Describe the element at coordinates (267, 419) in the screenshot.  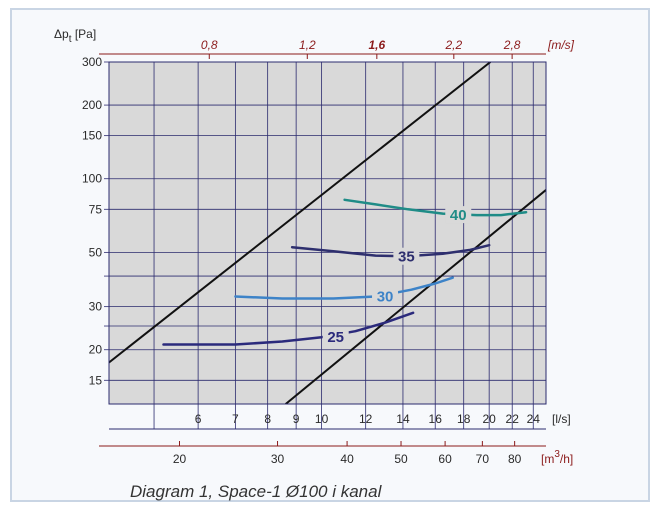
I see `x-tick-label: 8` at that location.